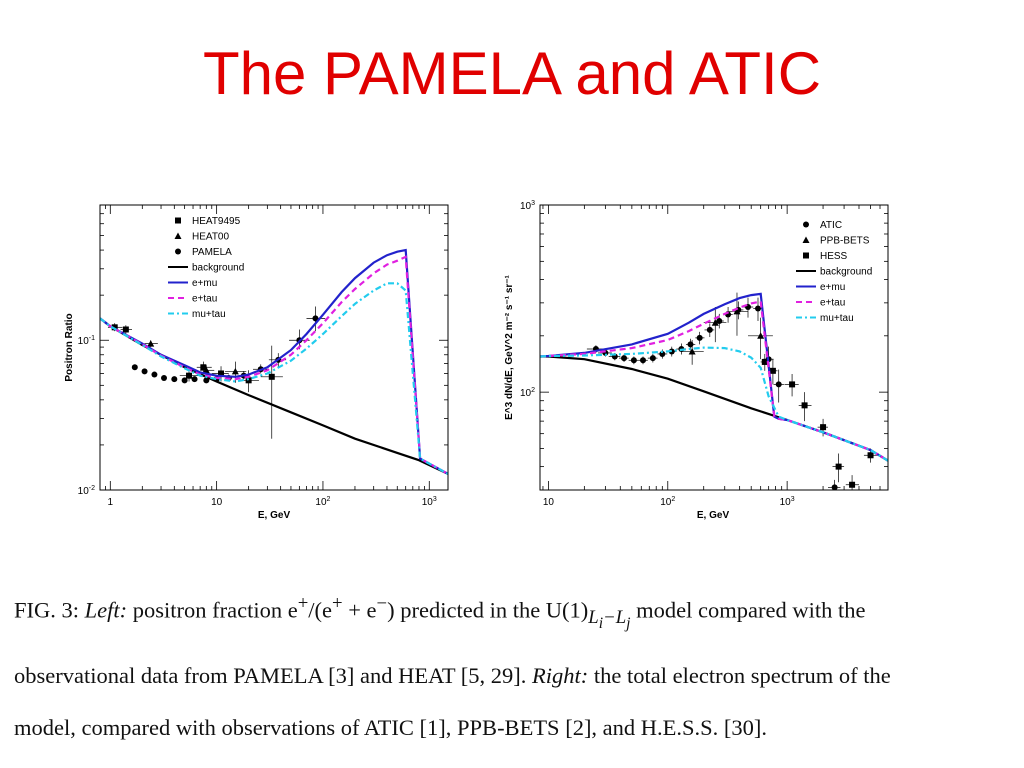 This screenshot has height=768, width=1024. I want to click on legend-item: mu+tau, so click(197, 314).